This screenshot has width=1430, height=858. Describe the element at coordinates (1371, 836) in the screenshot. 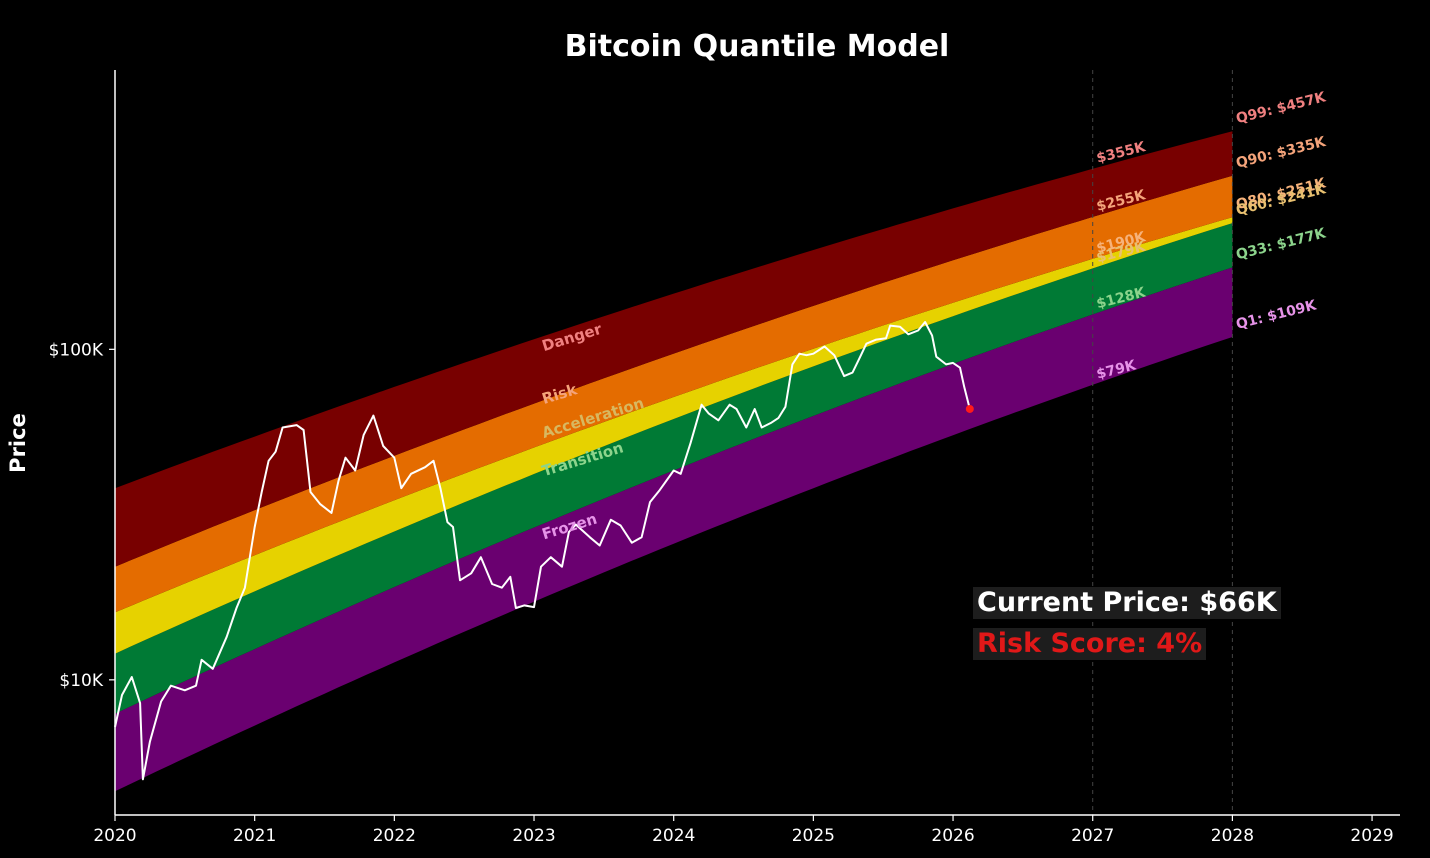

I see `x-tick-label: 2029` at that location.